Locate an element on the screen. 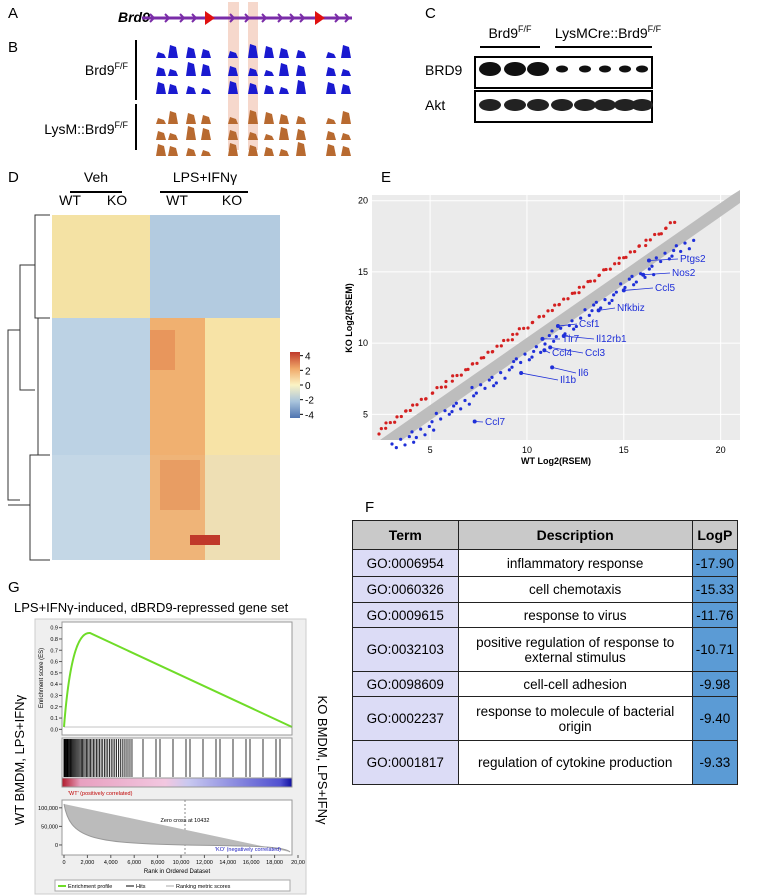  table-row: GO:0098609 cell-cell adhesion -9.98 is located at coordinates (545, 684).